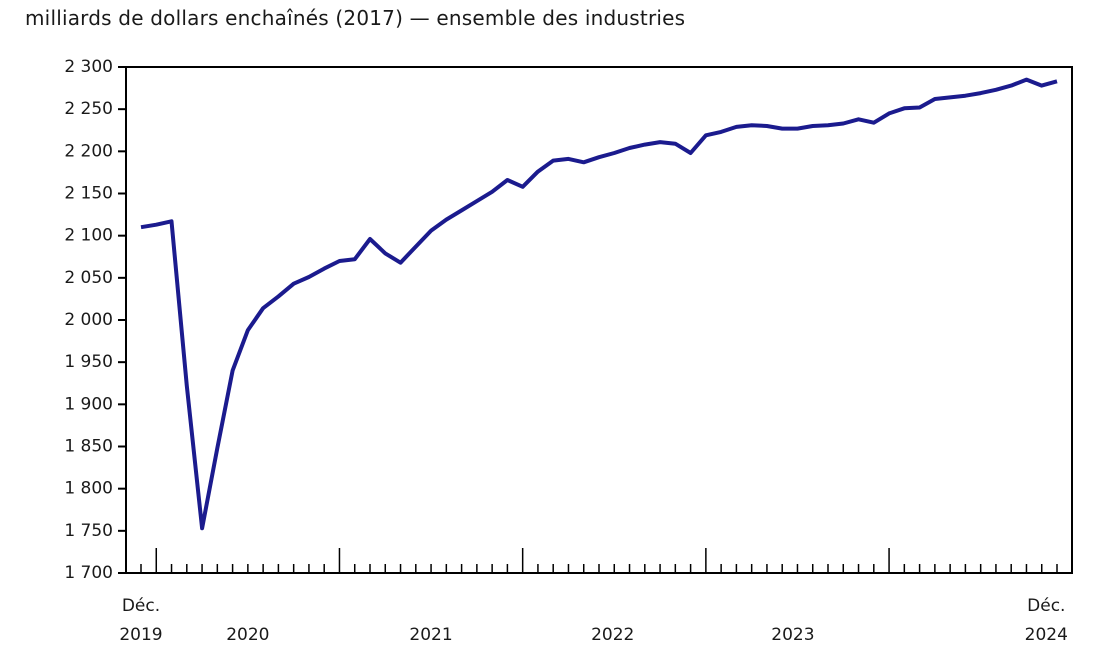 This screenshot has height=664, width=1116. What do you see at coordinates (88, 573) in the screenshot?
I see `y-axis-label: 1 700` at bounding box center [88, 573].